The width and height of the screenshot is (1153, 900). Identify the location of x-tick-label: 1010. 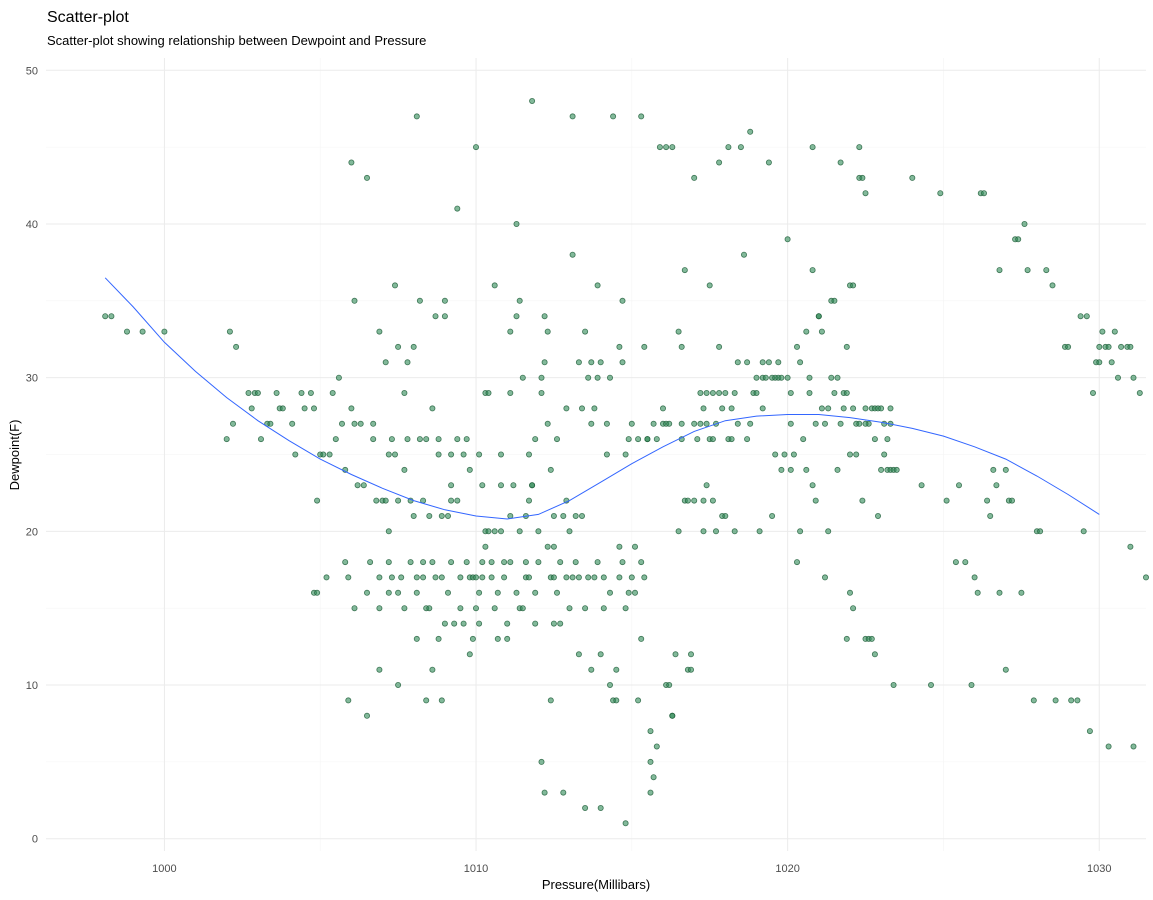
(476, 869).